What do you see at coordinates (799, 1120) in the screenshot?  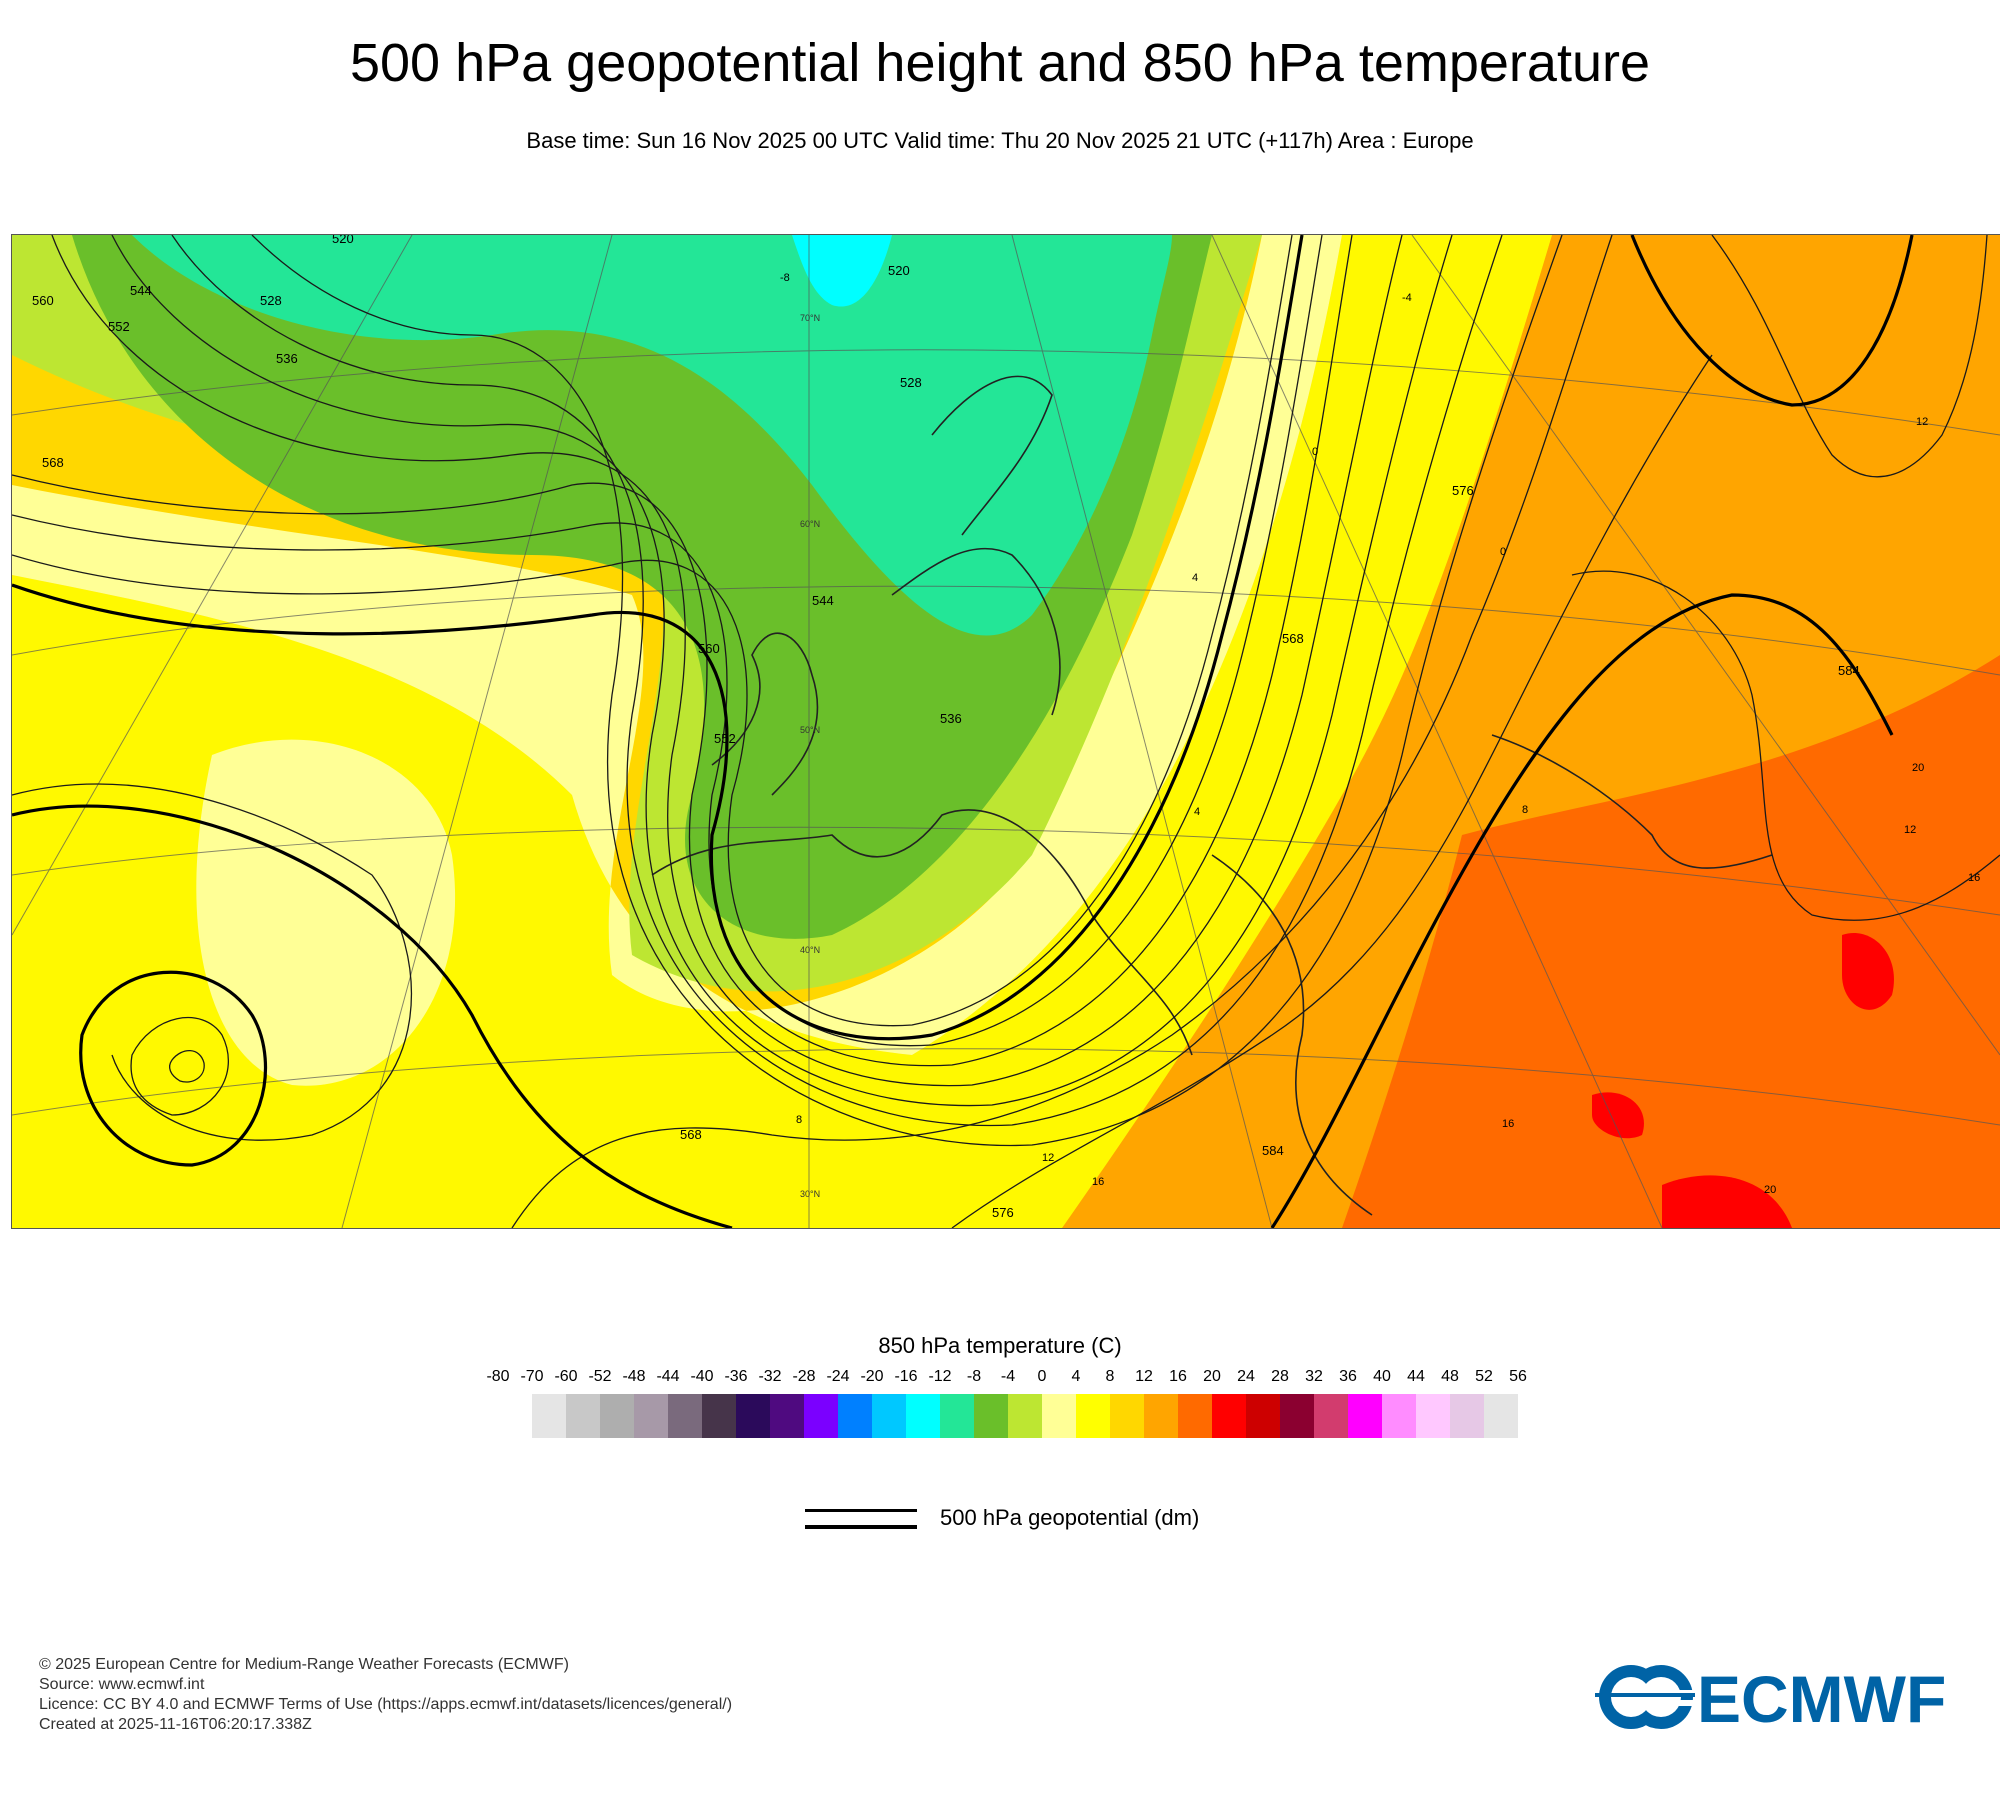 I see `isotherm-label: 8` at bounding box center [799, 1120].